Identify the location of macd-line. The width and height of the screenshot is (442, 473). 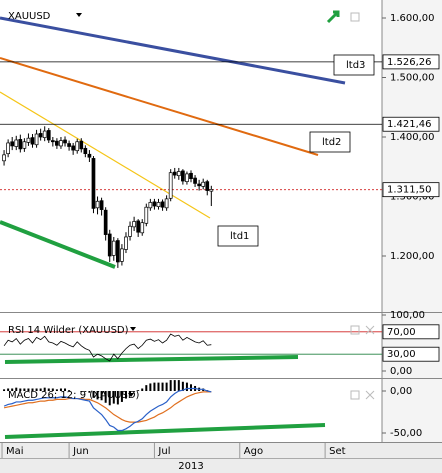
(107, 409).